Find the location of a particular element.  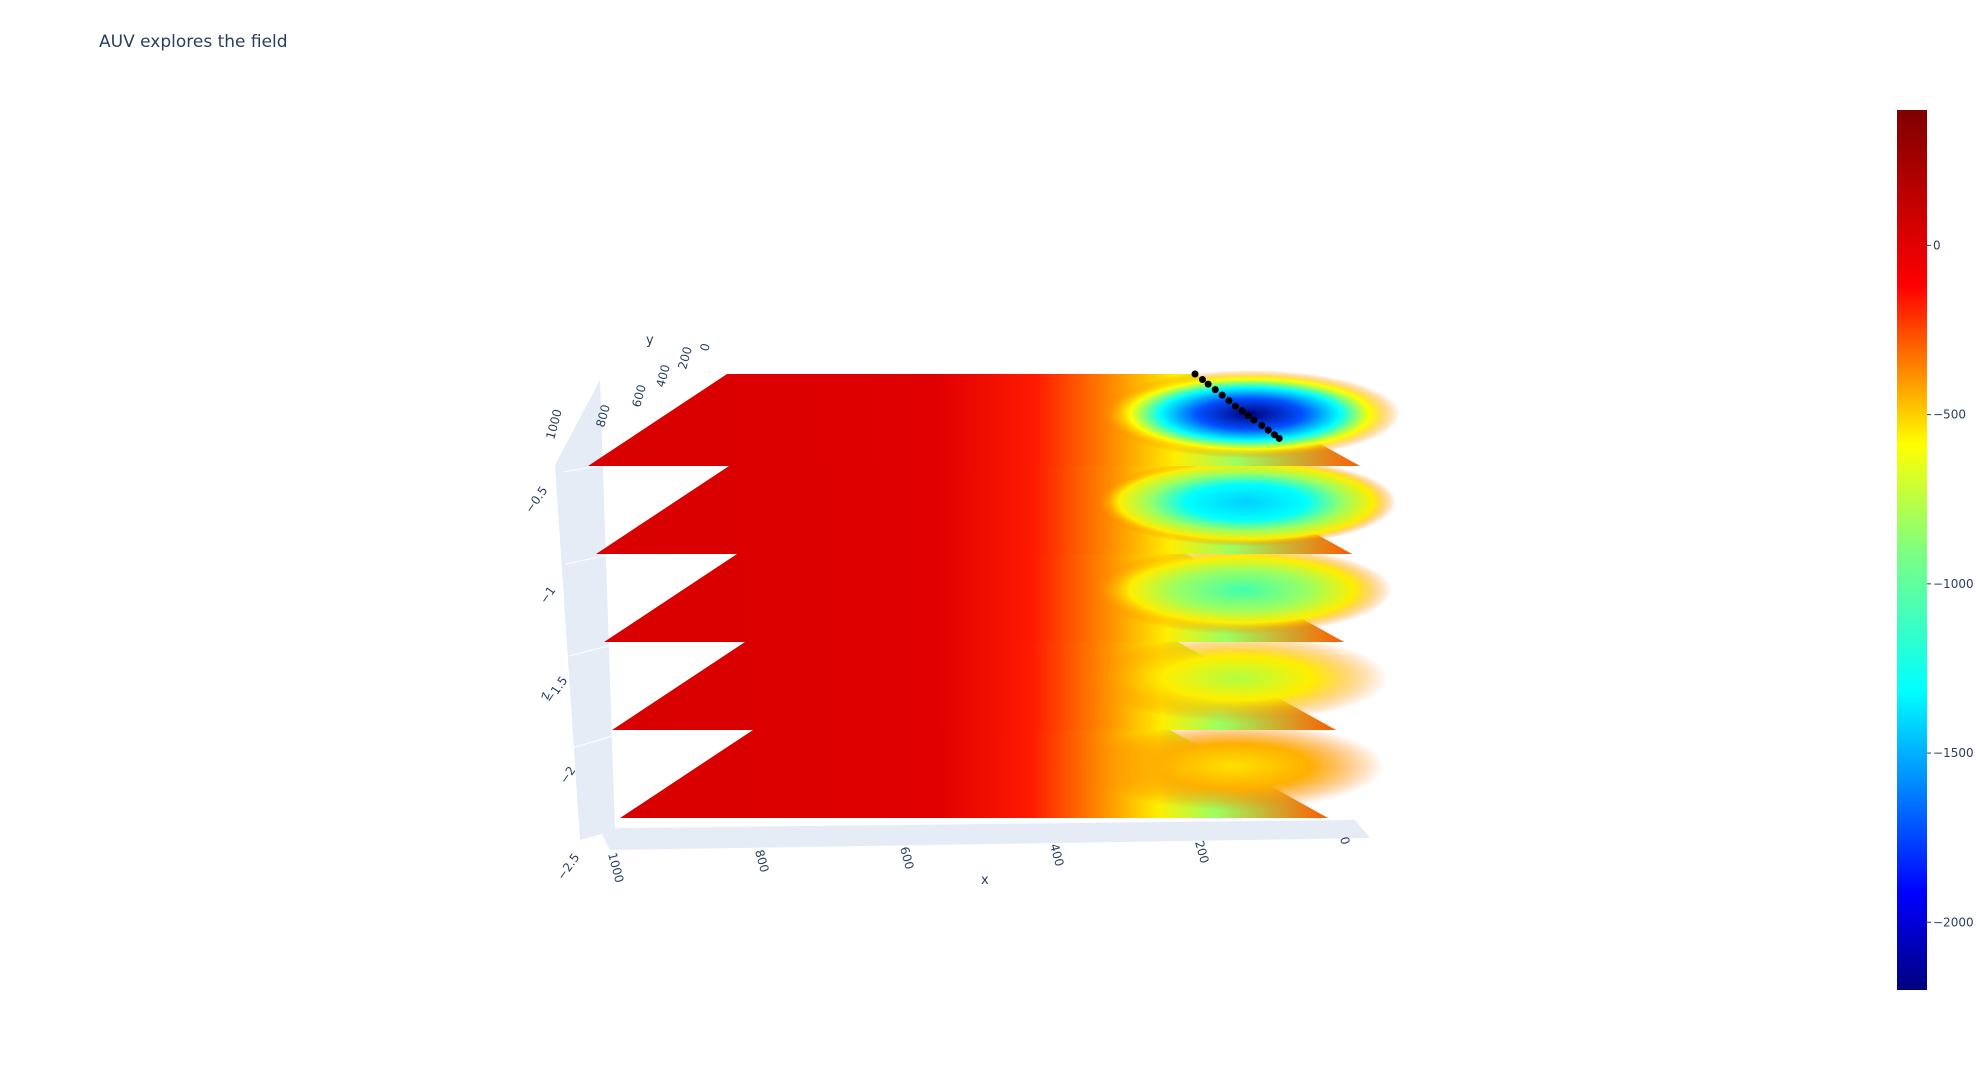

surface-low-region-z--2.5 is located at coordinates (1234, 766).